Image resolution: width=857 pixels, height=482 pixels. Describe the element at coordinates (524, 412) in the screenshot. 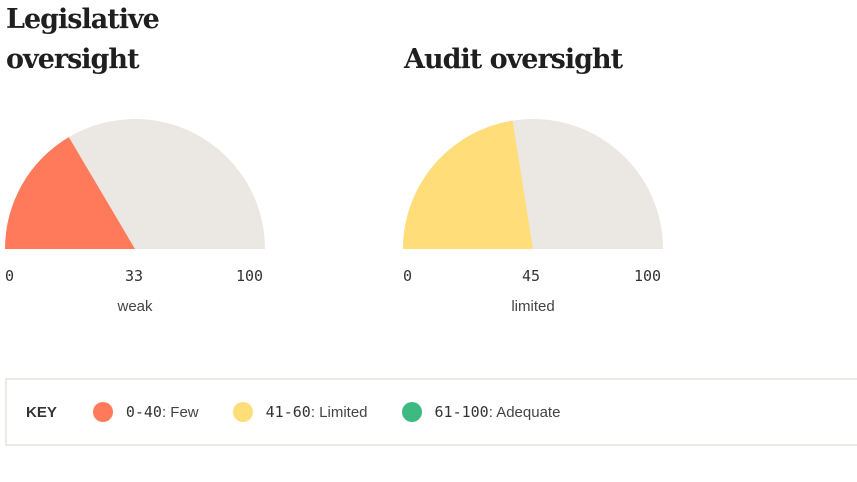

I see `legend-desc: : Adequate` at that location.